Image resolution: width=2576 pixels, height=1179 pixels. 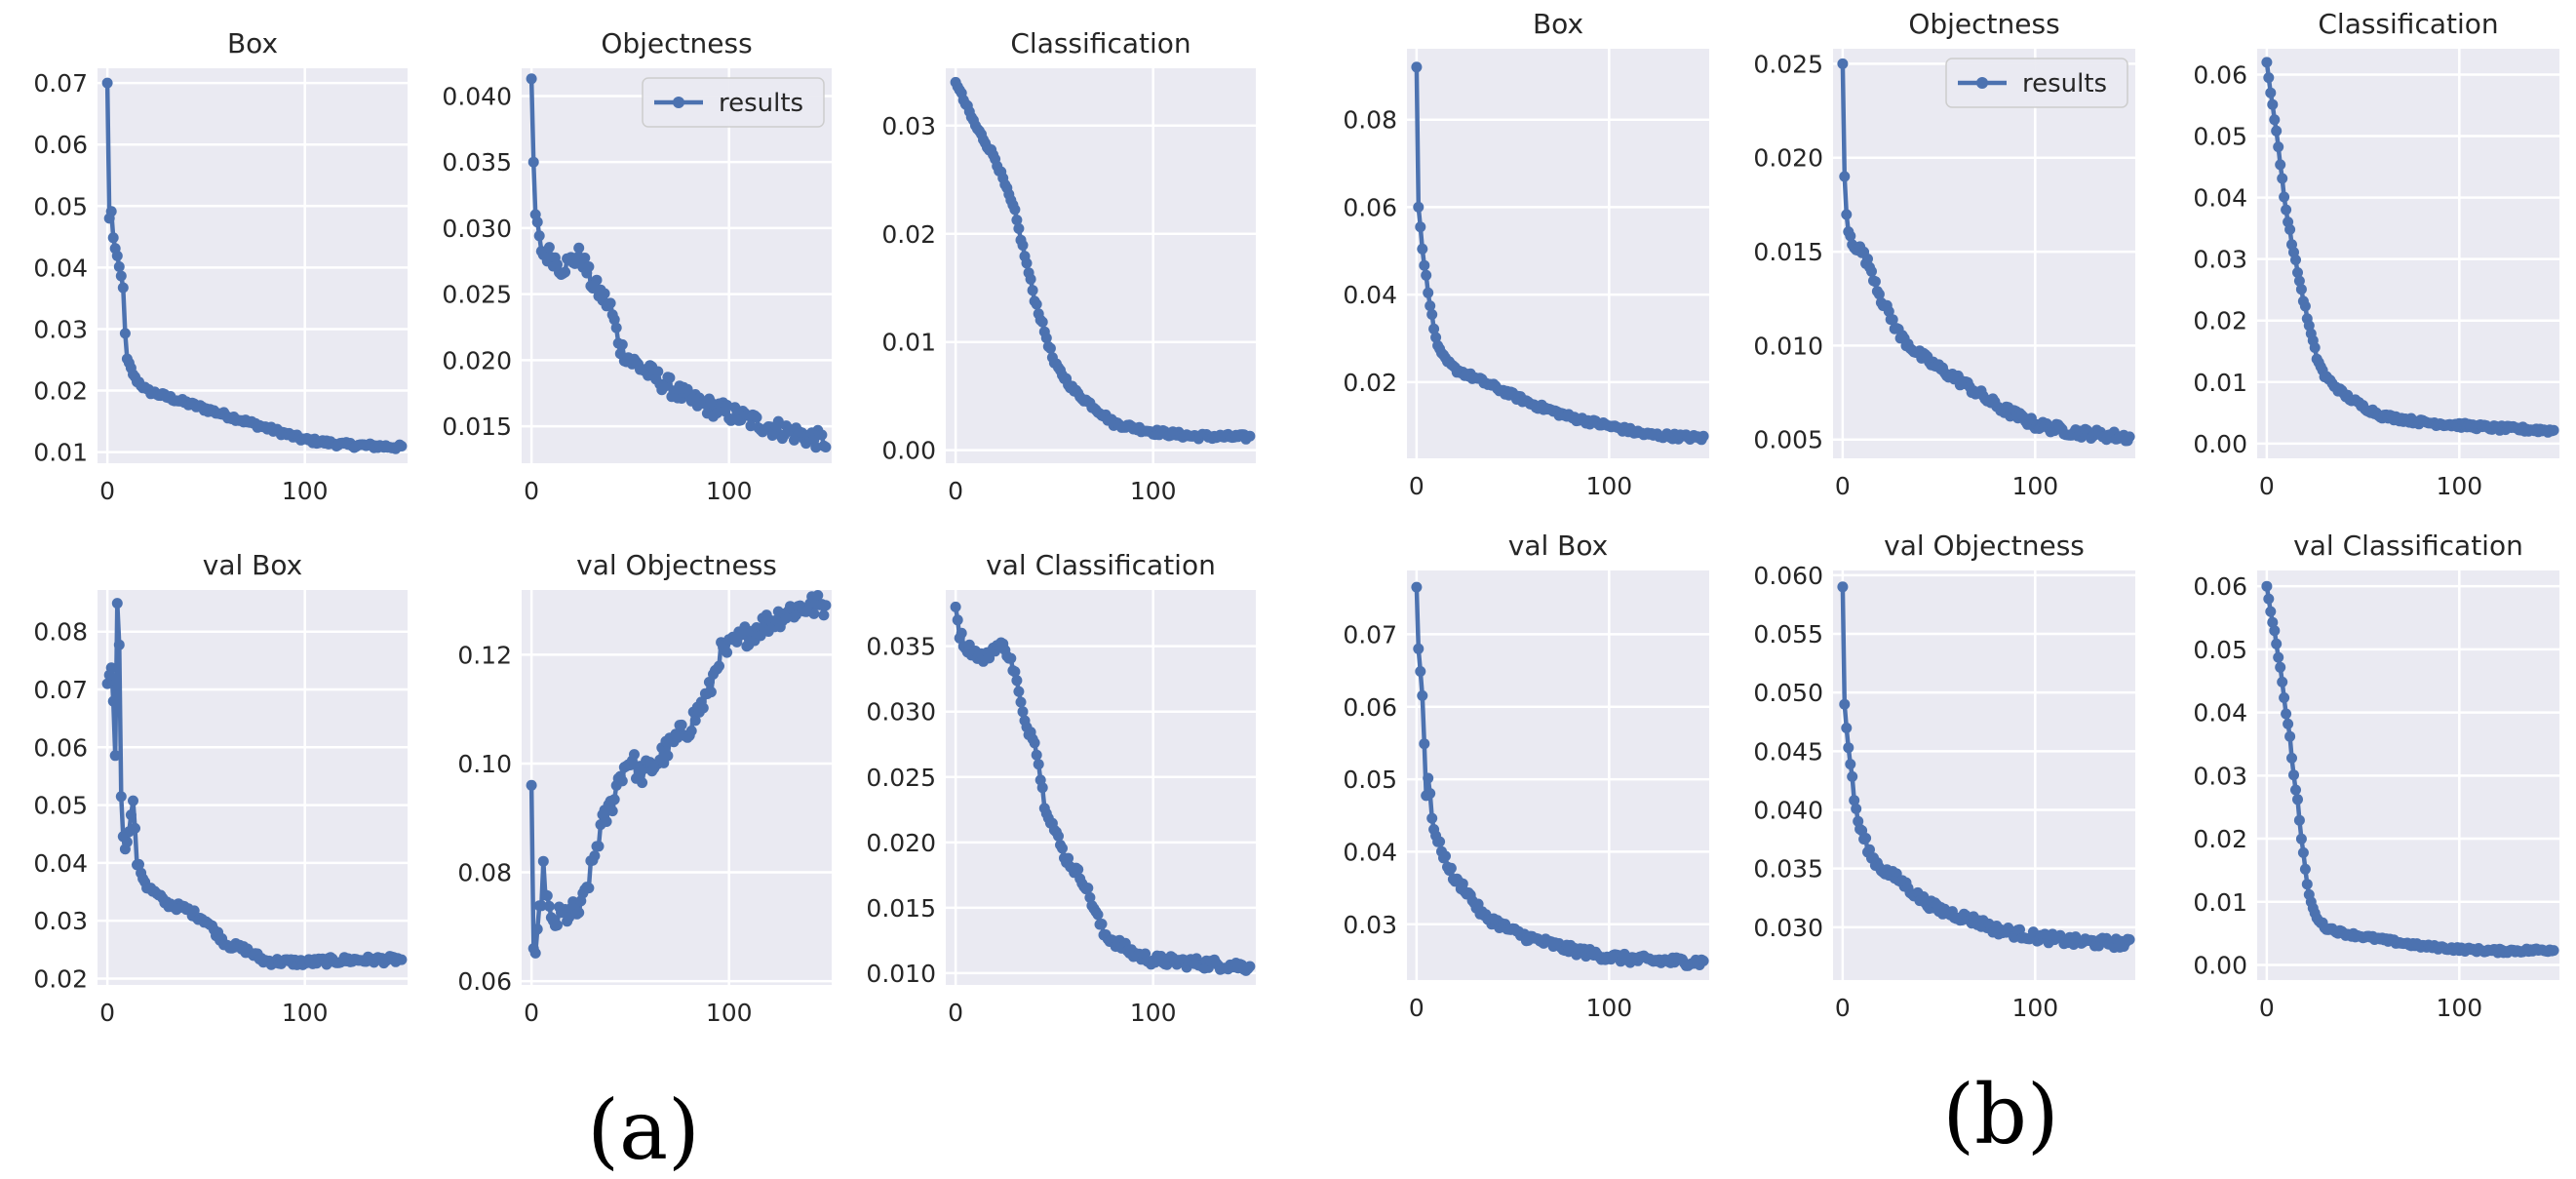 I want to click on panel-a-4: 0.02 0.03 0.04 0.05 0.06 0.07 0.08 0 100 val Box, so click(x=220, y=788).